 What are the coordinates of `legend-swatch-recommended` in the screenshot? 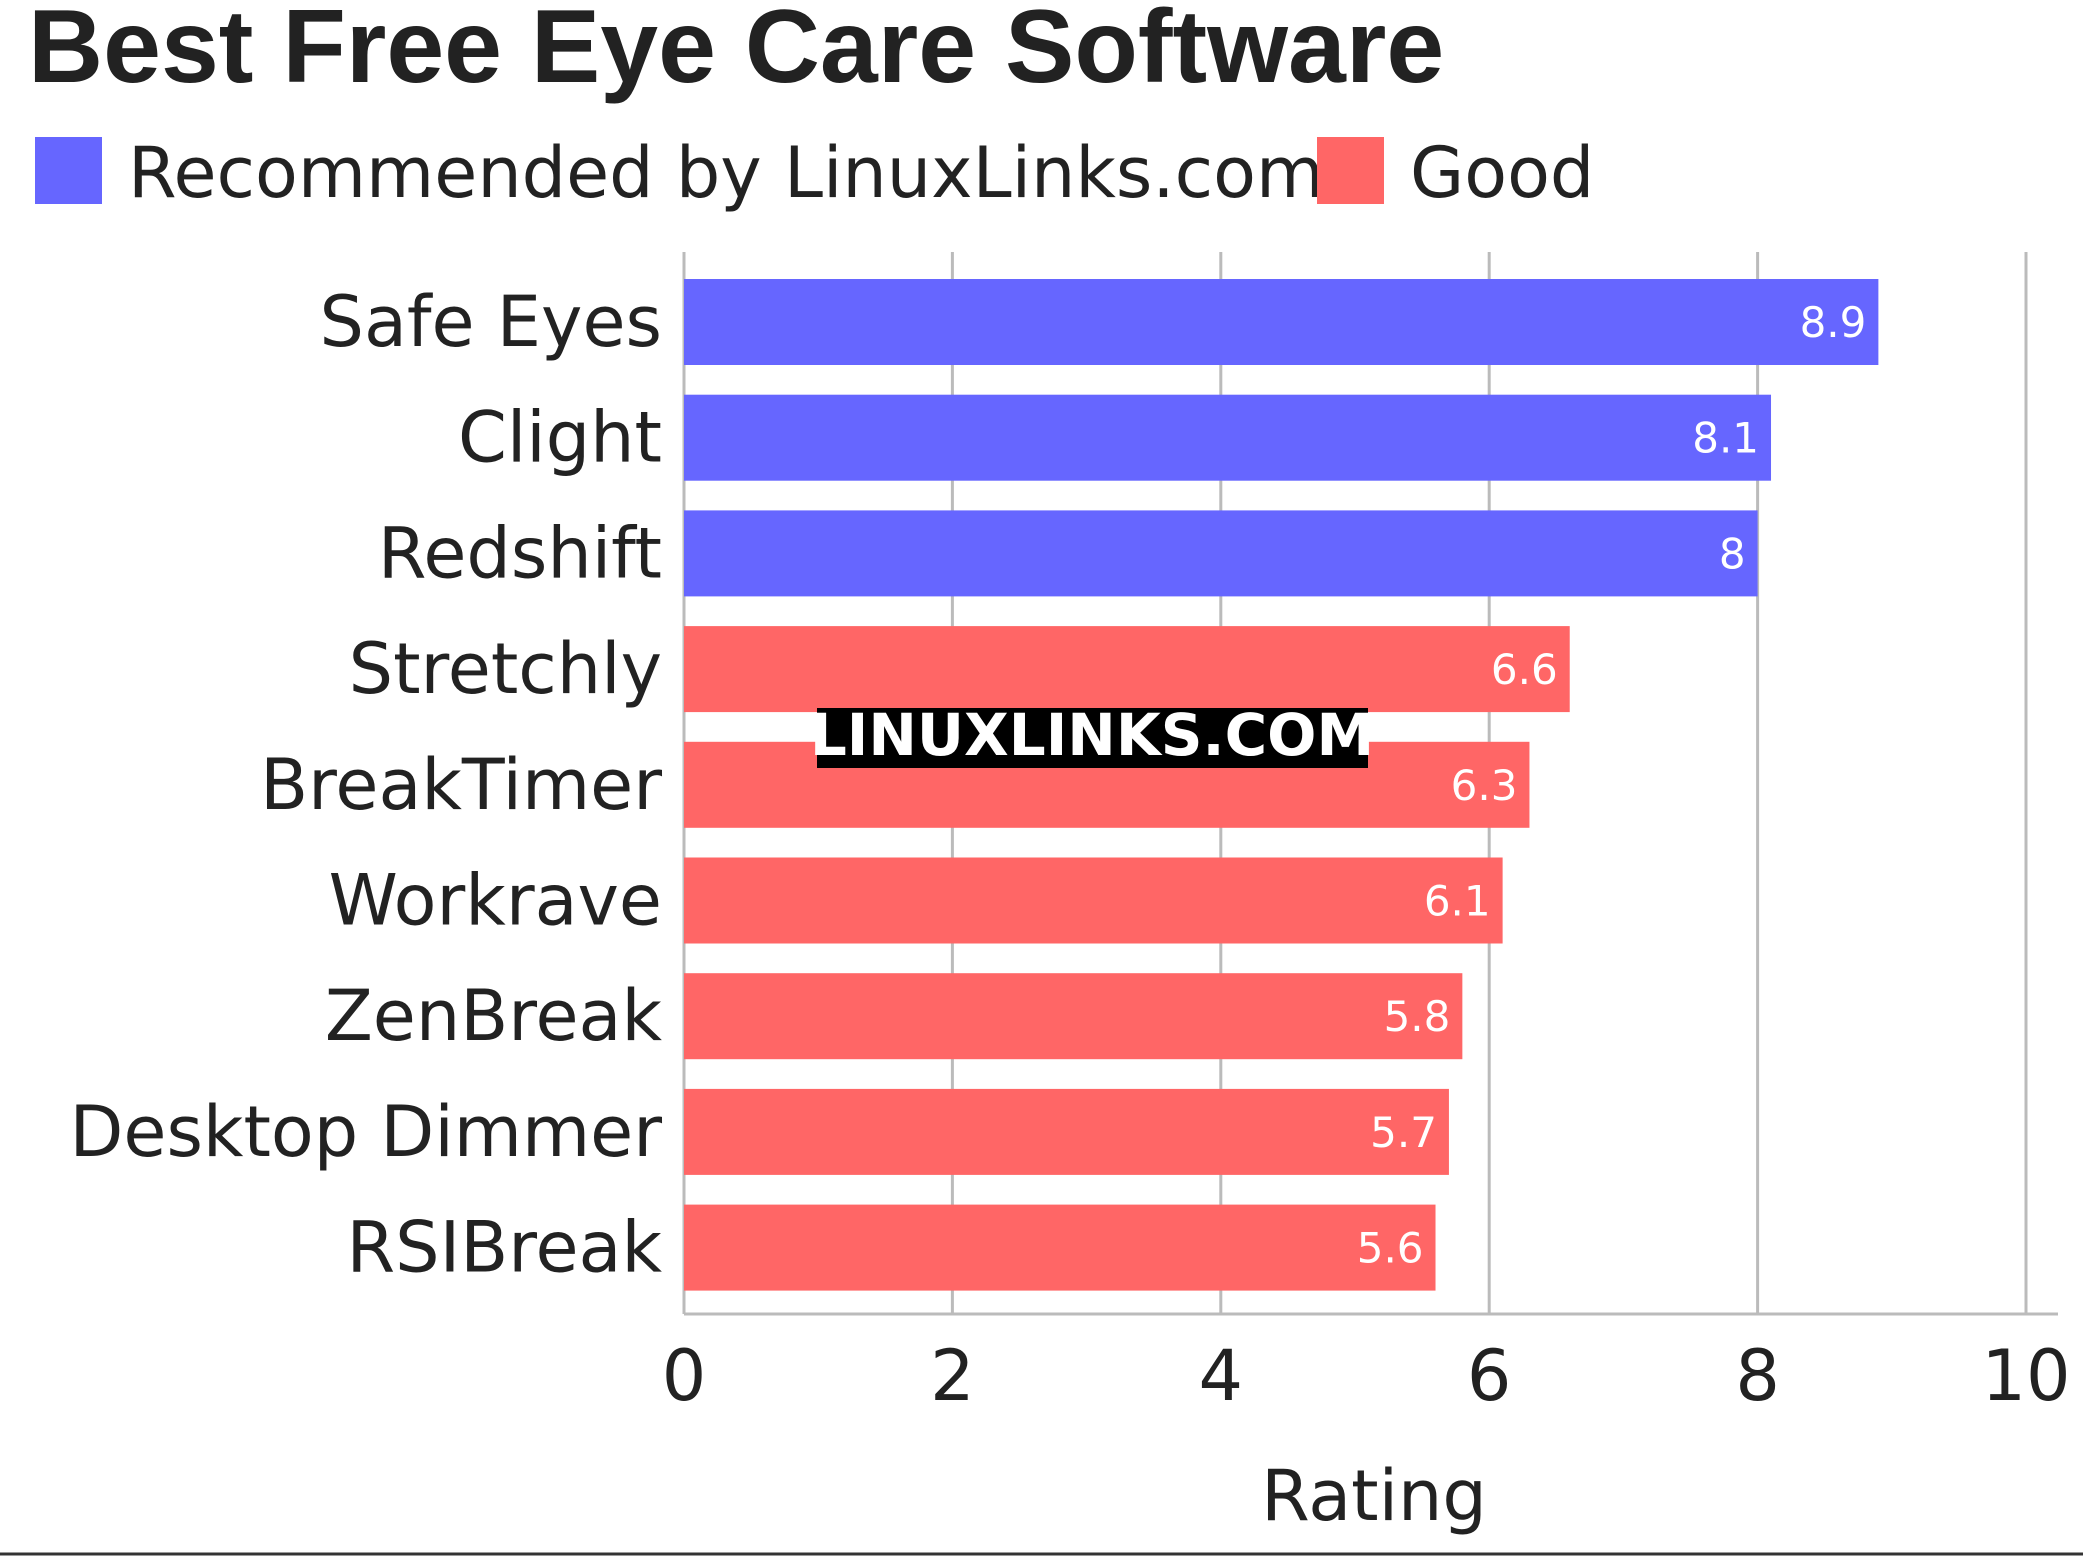 It's located at (68, 170).